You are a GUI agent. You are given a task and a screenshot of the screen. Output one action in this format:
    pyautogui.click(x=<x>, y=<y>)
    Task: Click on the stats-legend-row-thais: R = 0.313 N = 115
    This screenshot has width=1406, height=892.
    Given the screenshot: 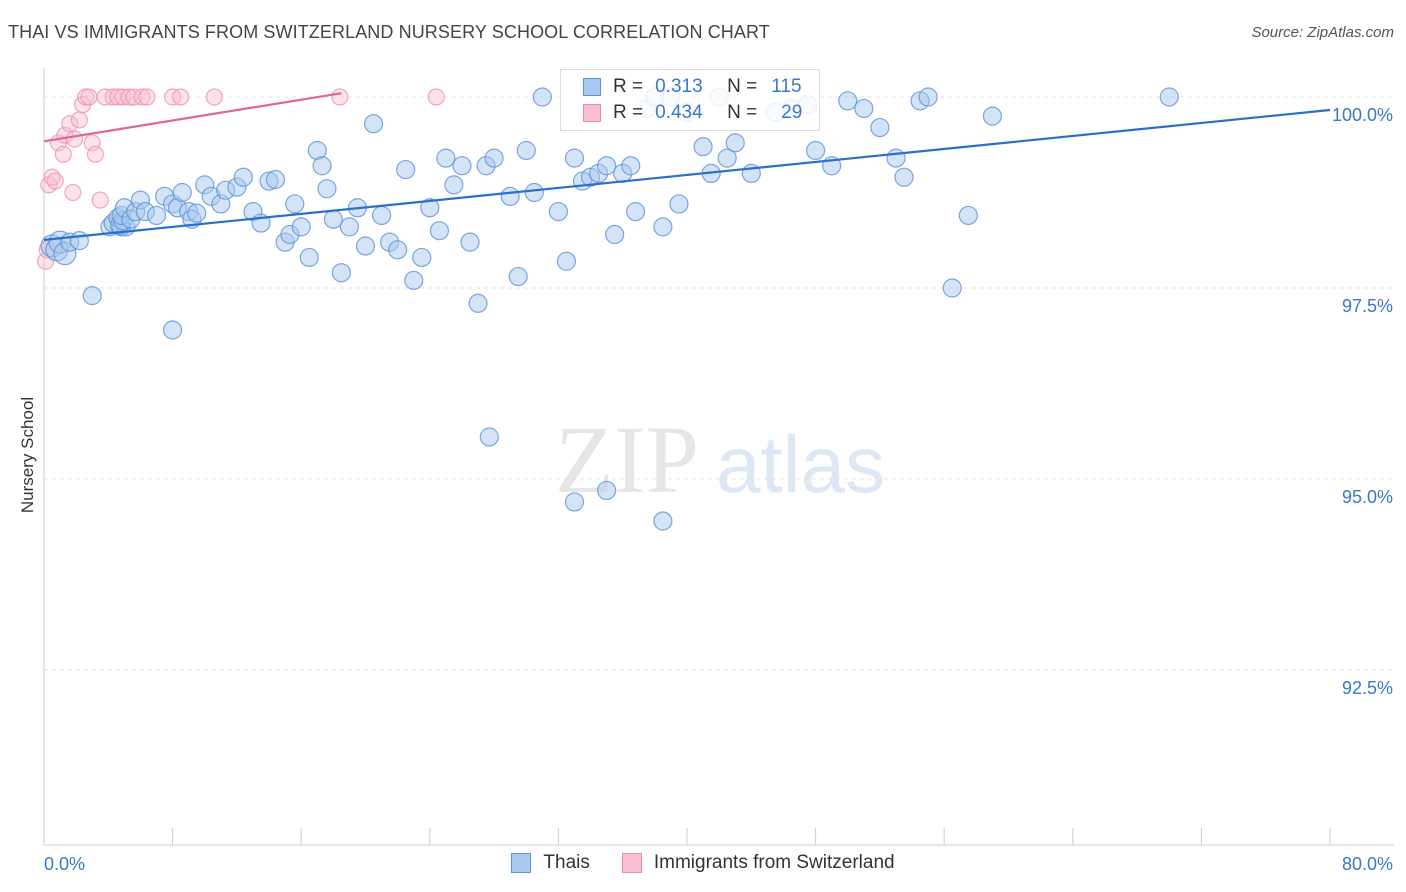 What is the action you would take?
    pyautogui.click(x=692, y=87)
    